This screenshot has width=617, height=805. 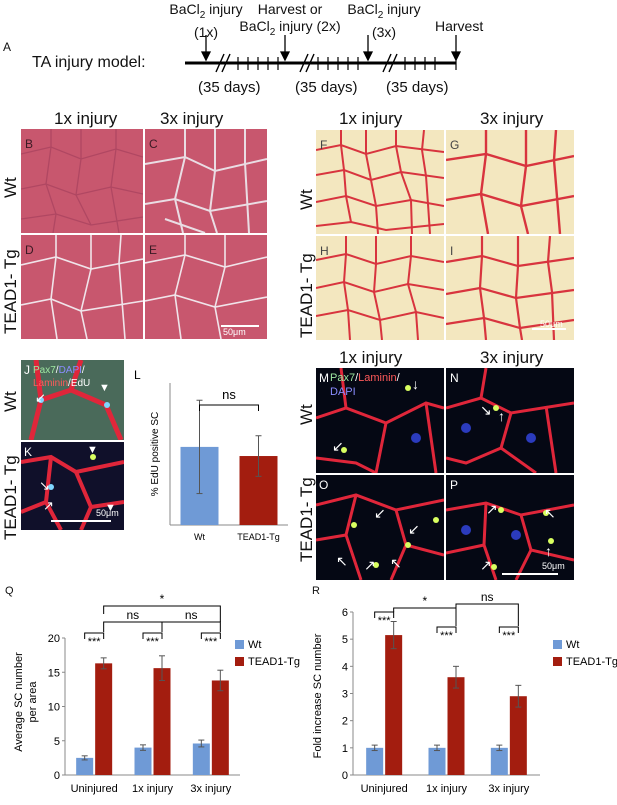 What do you see at coordinates (345, 695) in the screenshot?
I see `y-tick-label: 3` at bounding box center [345, 695].